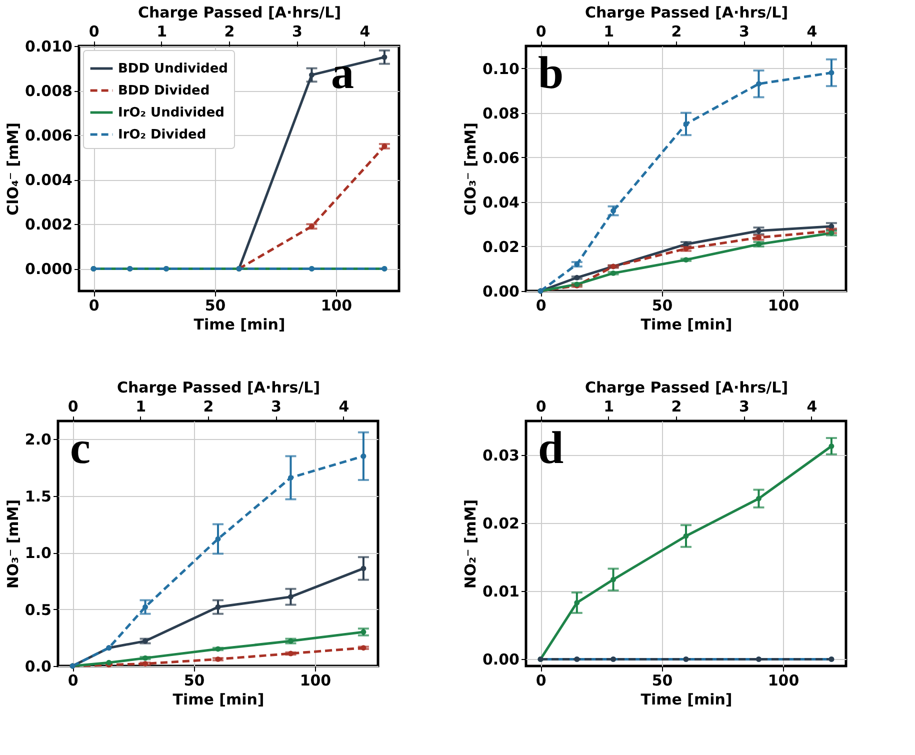 This screenshot has width=915, height=755. I want to click on y-tick-label: 1.5, so click(38, 496).